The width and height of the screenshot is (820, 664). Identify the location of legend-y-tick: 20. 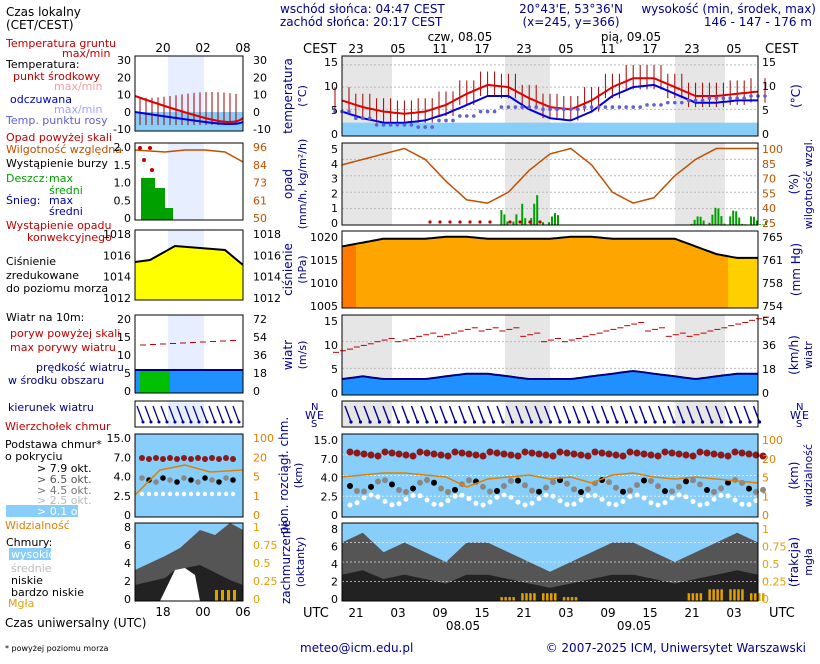
(260, 77).